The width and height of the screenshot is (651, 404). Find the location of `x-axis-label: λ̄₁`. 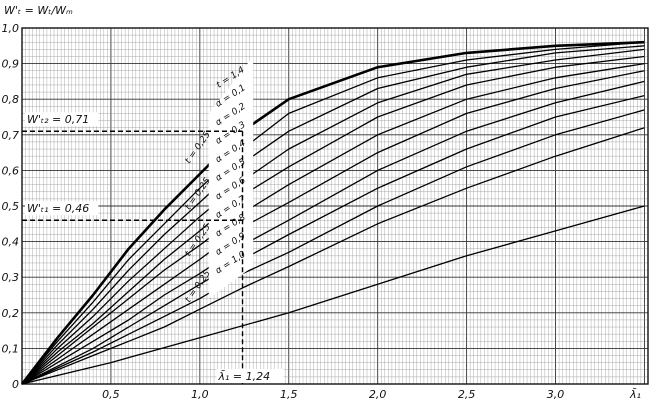

x-axis-label: λ̄₁ is located at coordinates (635, 394).